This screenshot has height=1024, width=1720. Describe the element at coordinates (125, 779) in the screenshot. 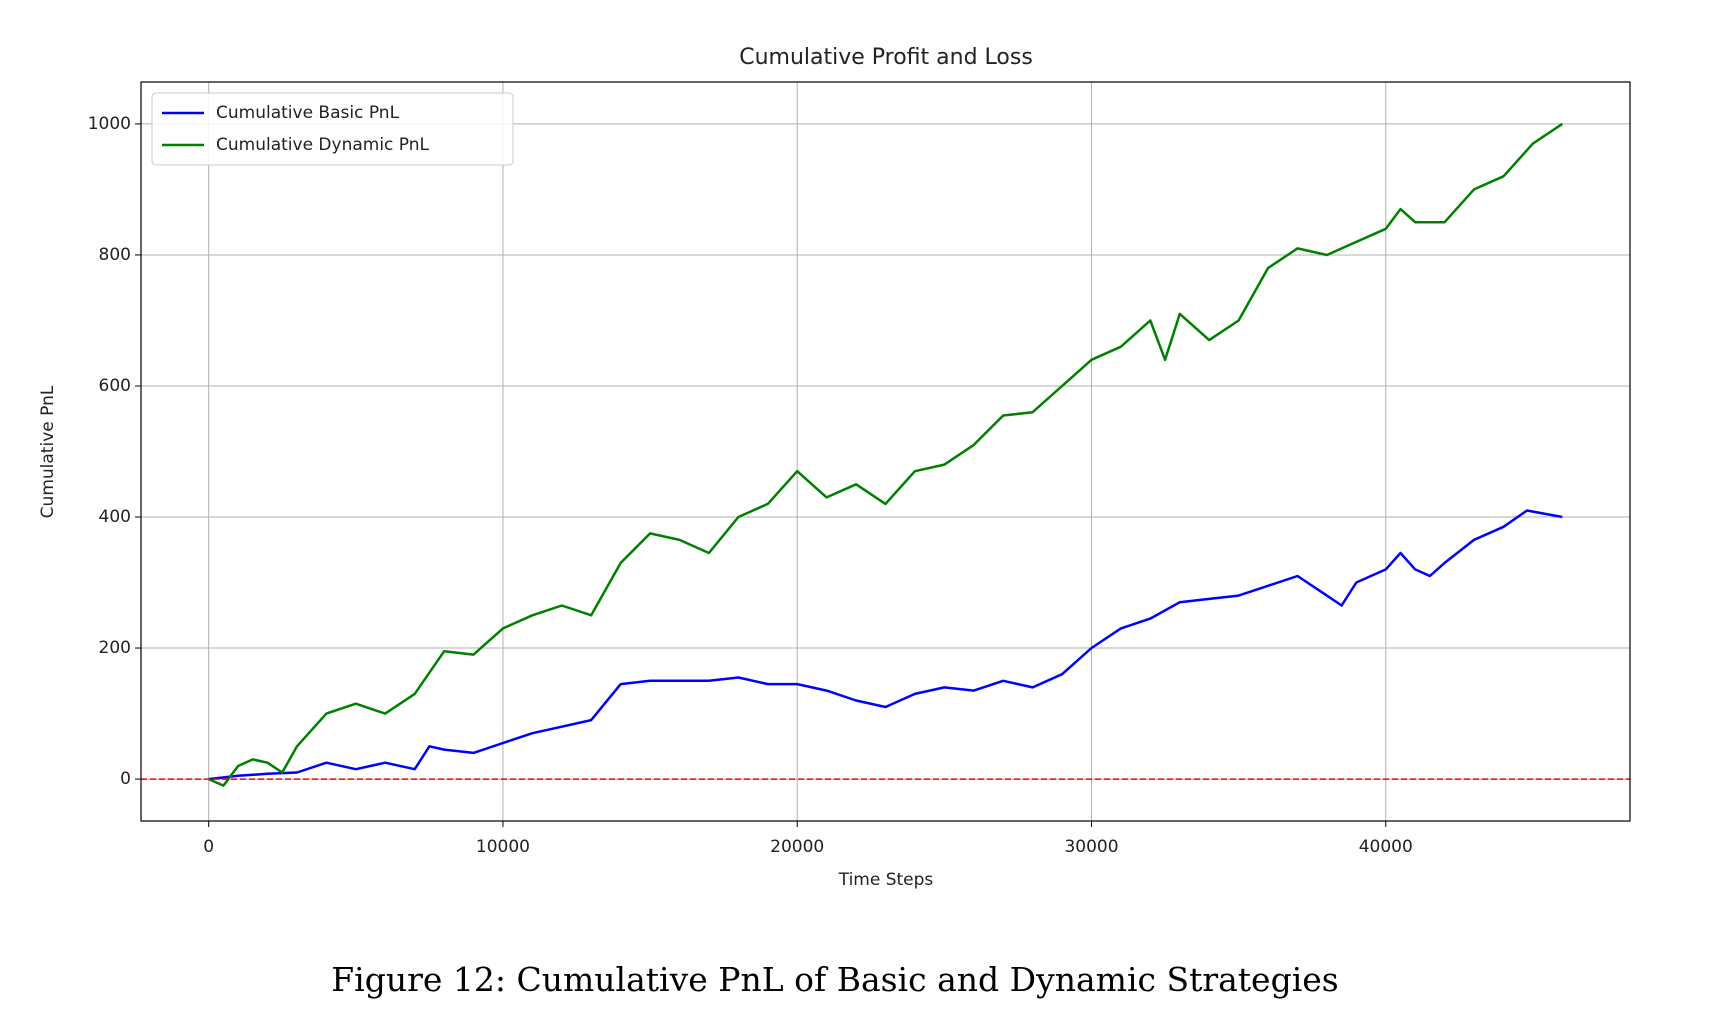

I see `y-tick-label: 0` at that location.